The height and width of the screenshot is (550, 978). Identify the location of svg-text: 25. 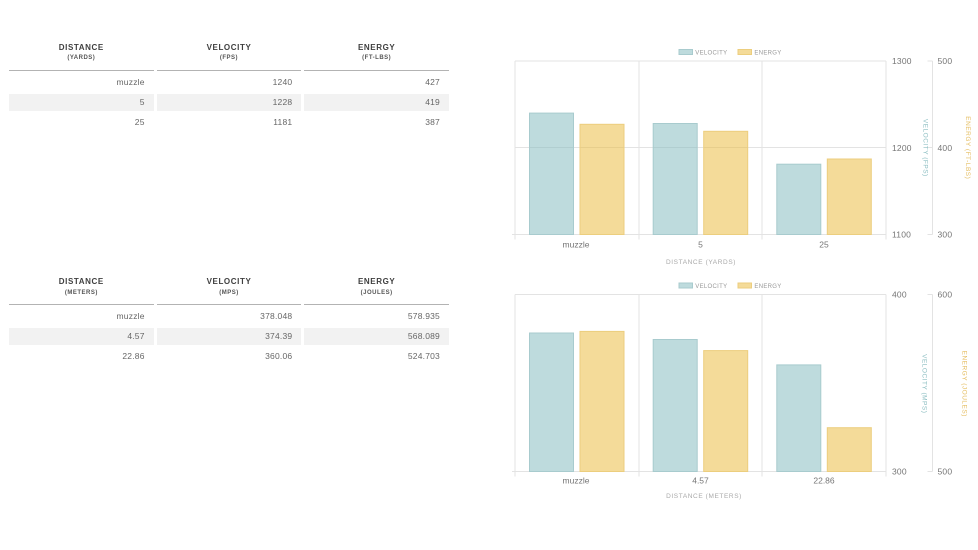
(824, 245).